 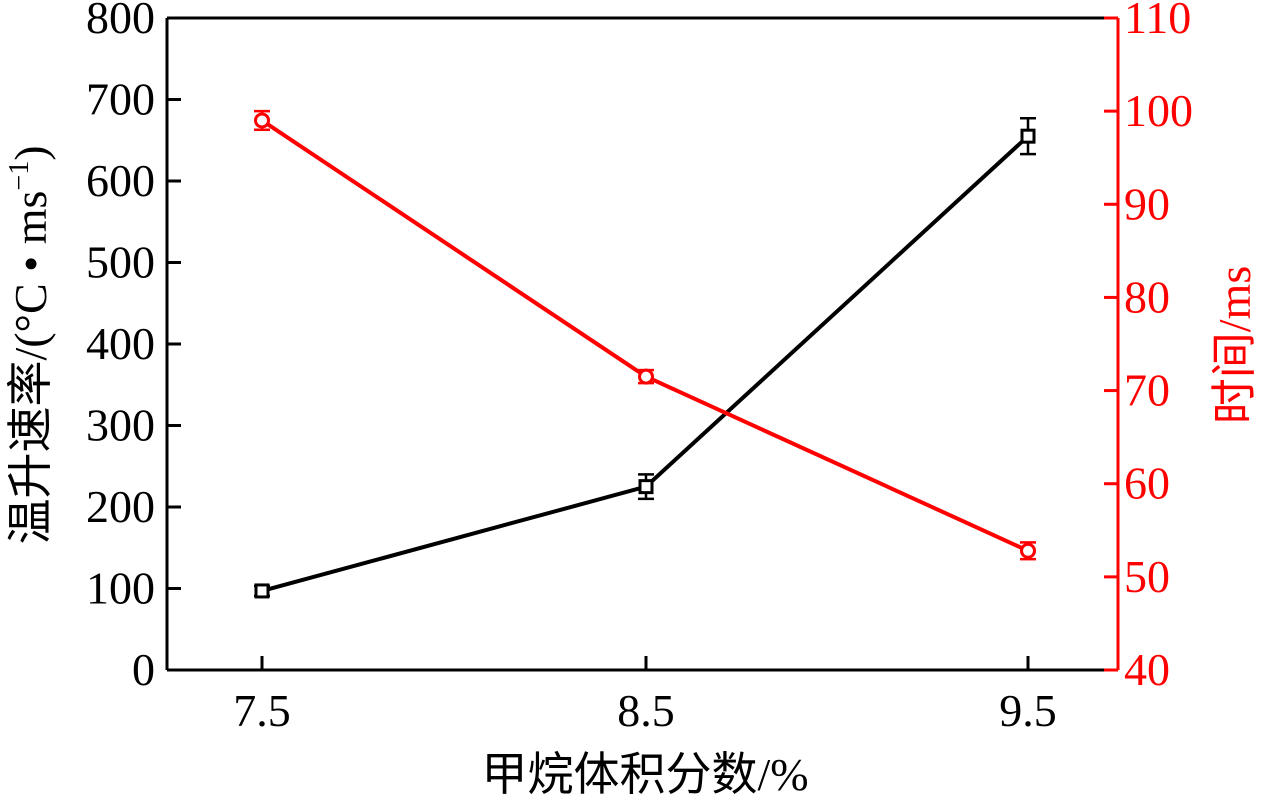 What do you see at coordinates (262, 710) in the screenshot?
I see `x-tick-label: 7.5` at bounding box center [262, 710].